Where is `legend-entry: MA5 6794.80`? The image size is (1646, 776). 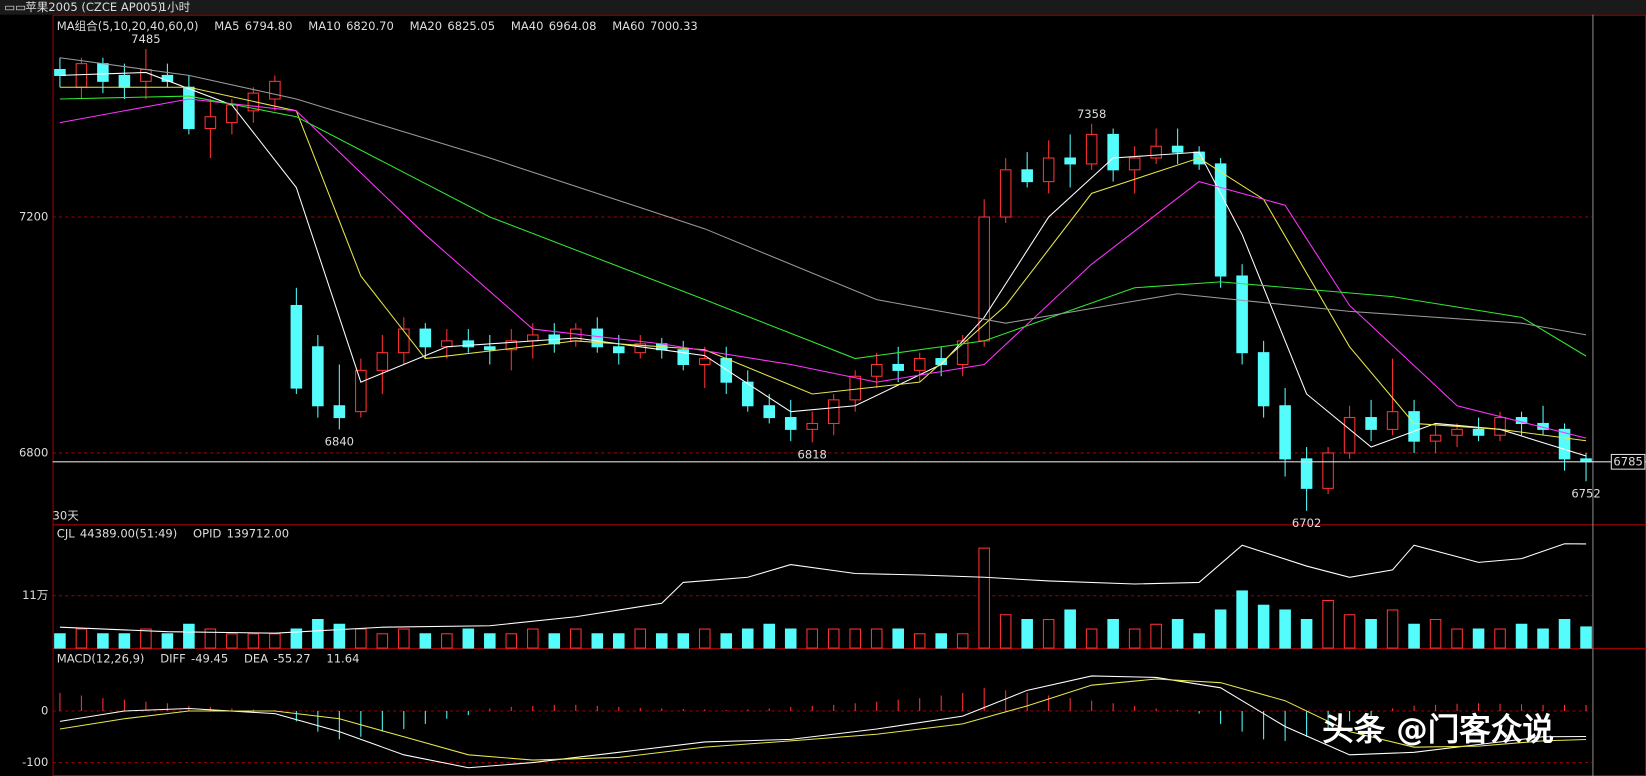 legend-entry: MA5 6794.80 is located at coordinates (253, 26).